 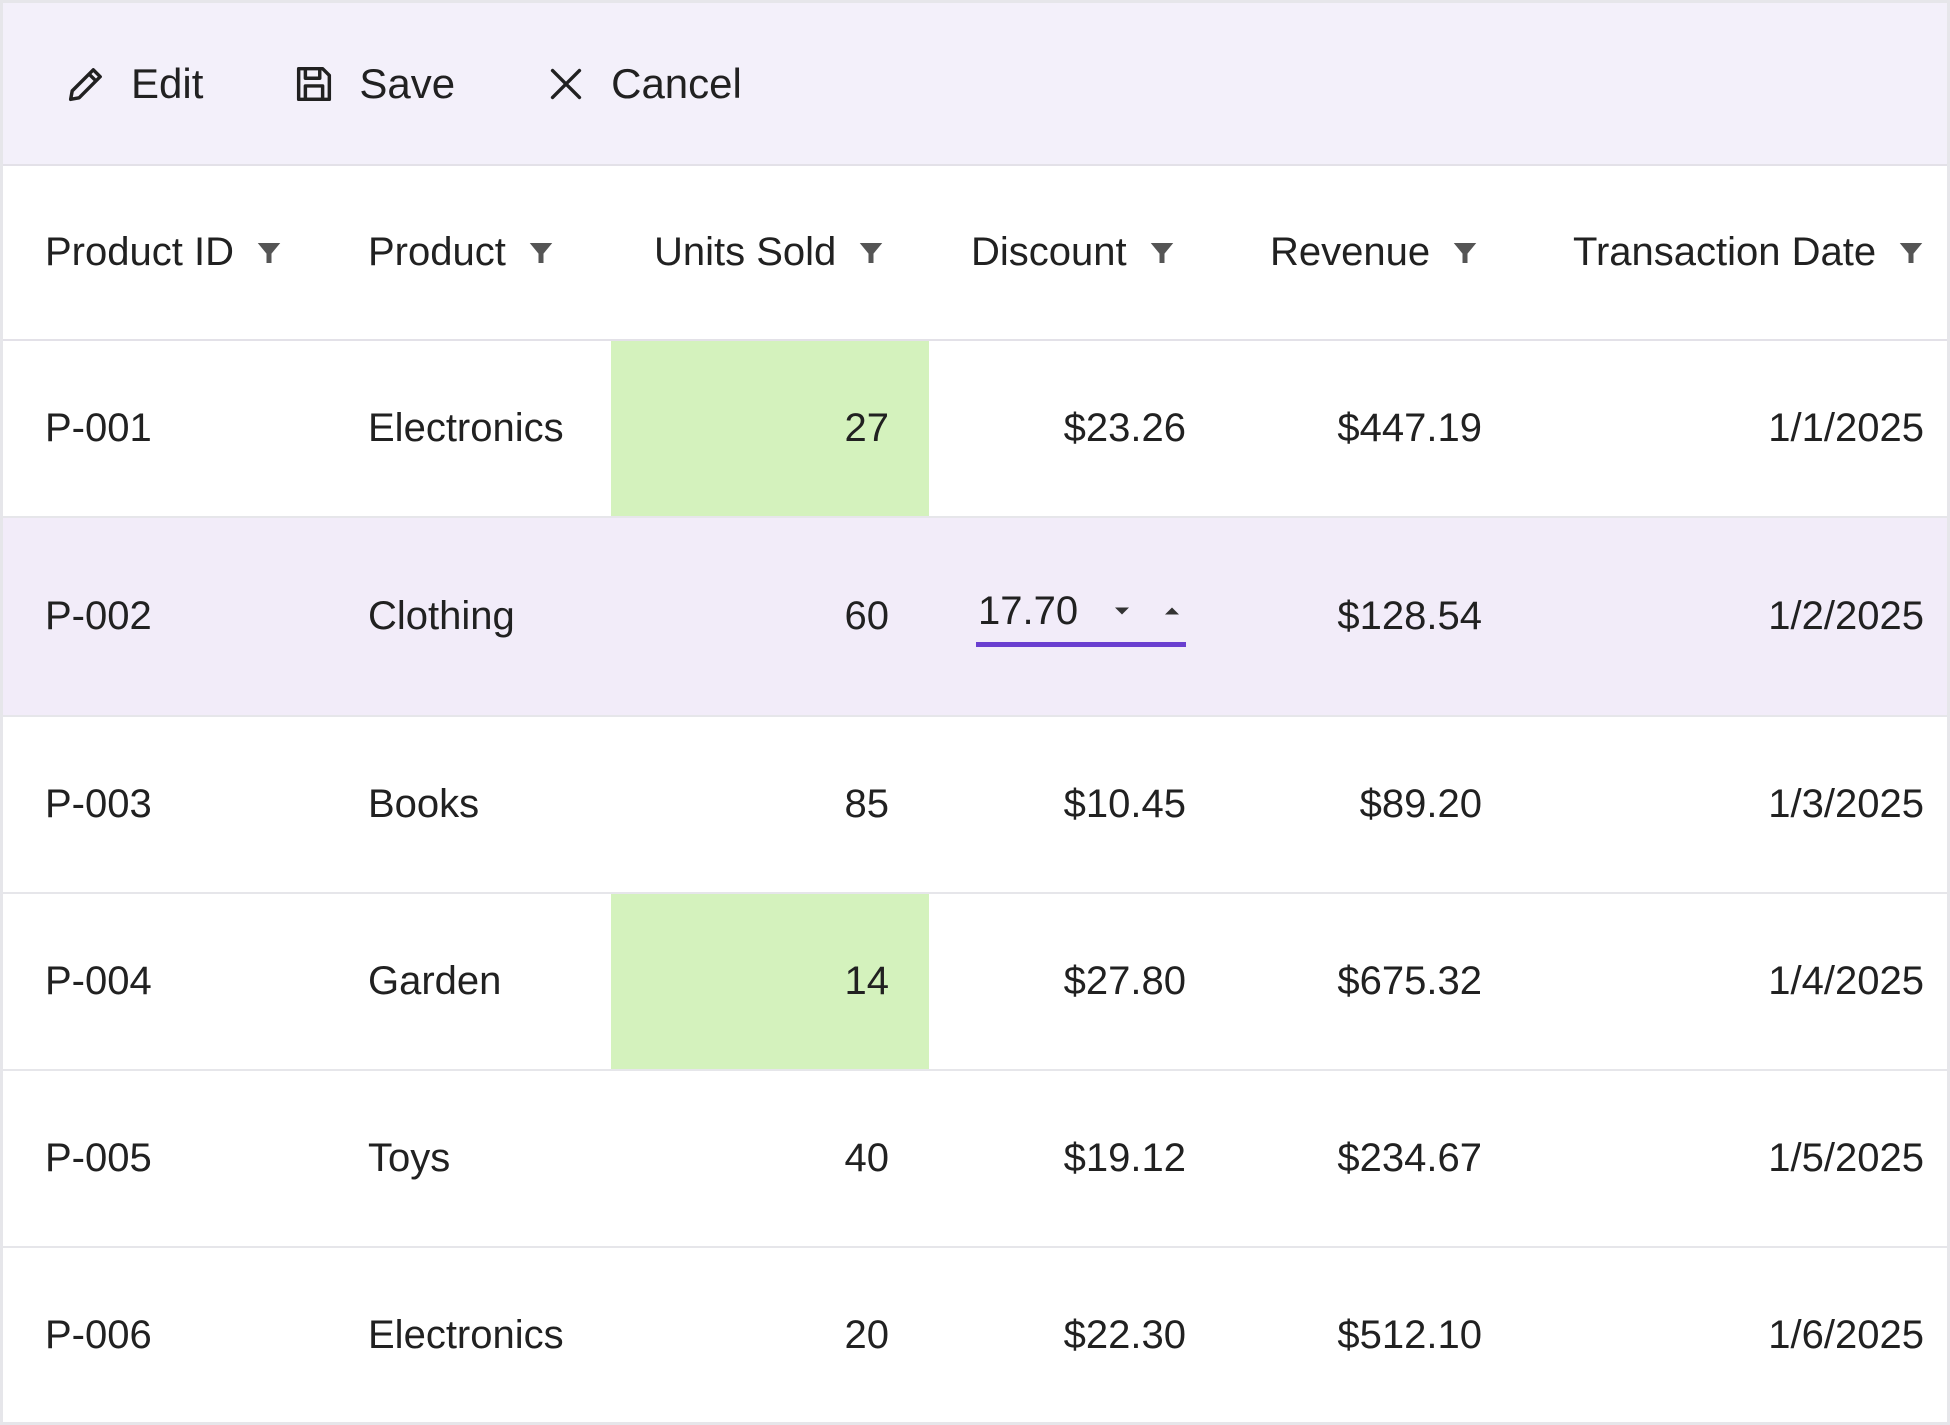 What do you see at coordinates (676, 83) in the screenshot?
I see `cancel-button-label: Cancel` at bounding box center [676, 83].